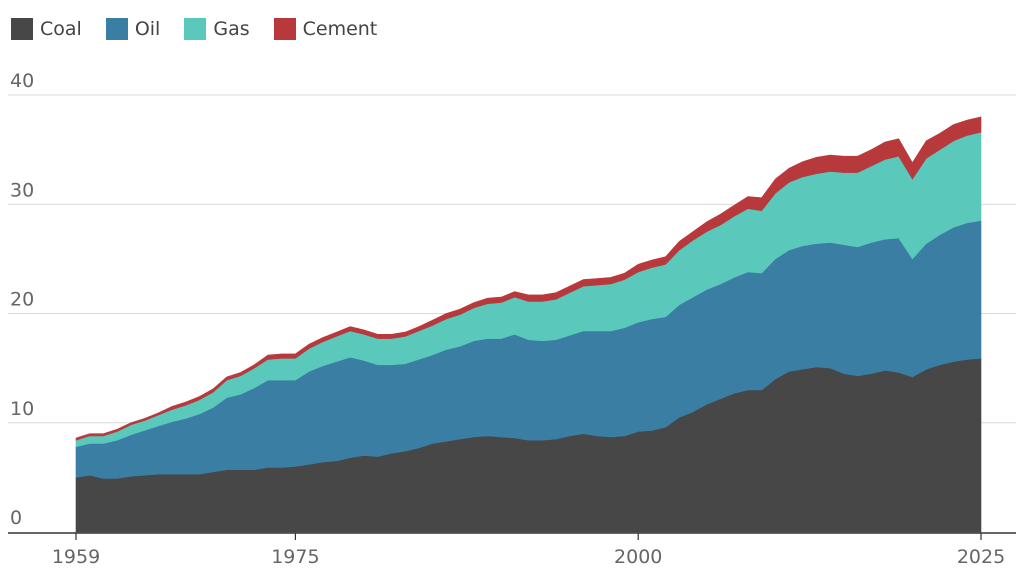  Describe the element at coordinates (22, 29) in the screenshot. I see `legend-swatch-coal` at that location.